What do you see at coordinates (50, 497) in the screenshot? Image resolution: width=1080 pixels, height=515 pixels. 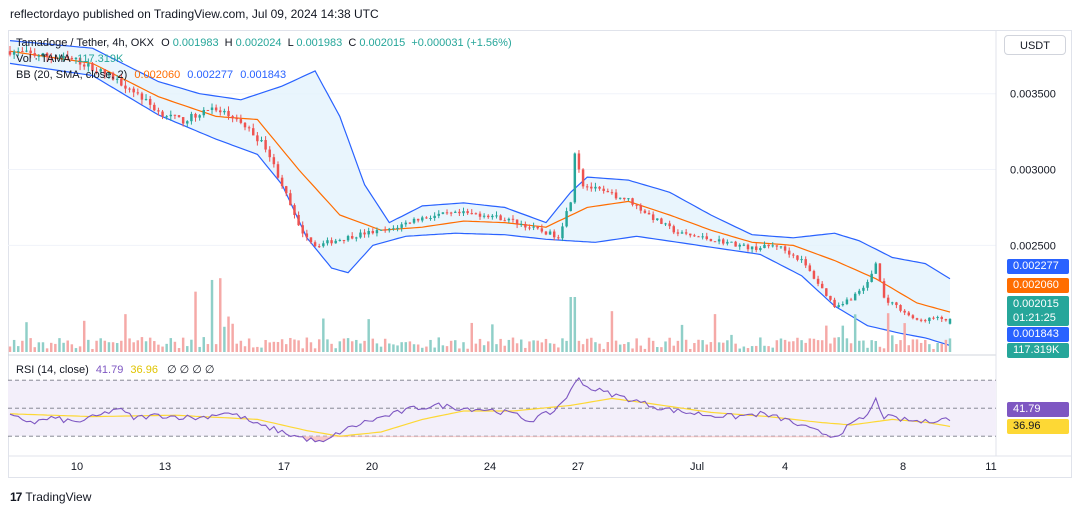 I see `footer-brand: 17 TradingView` at bounding box center [50, 497].